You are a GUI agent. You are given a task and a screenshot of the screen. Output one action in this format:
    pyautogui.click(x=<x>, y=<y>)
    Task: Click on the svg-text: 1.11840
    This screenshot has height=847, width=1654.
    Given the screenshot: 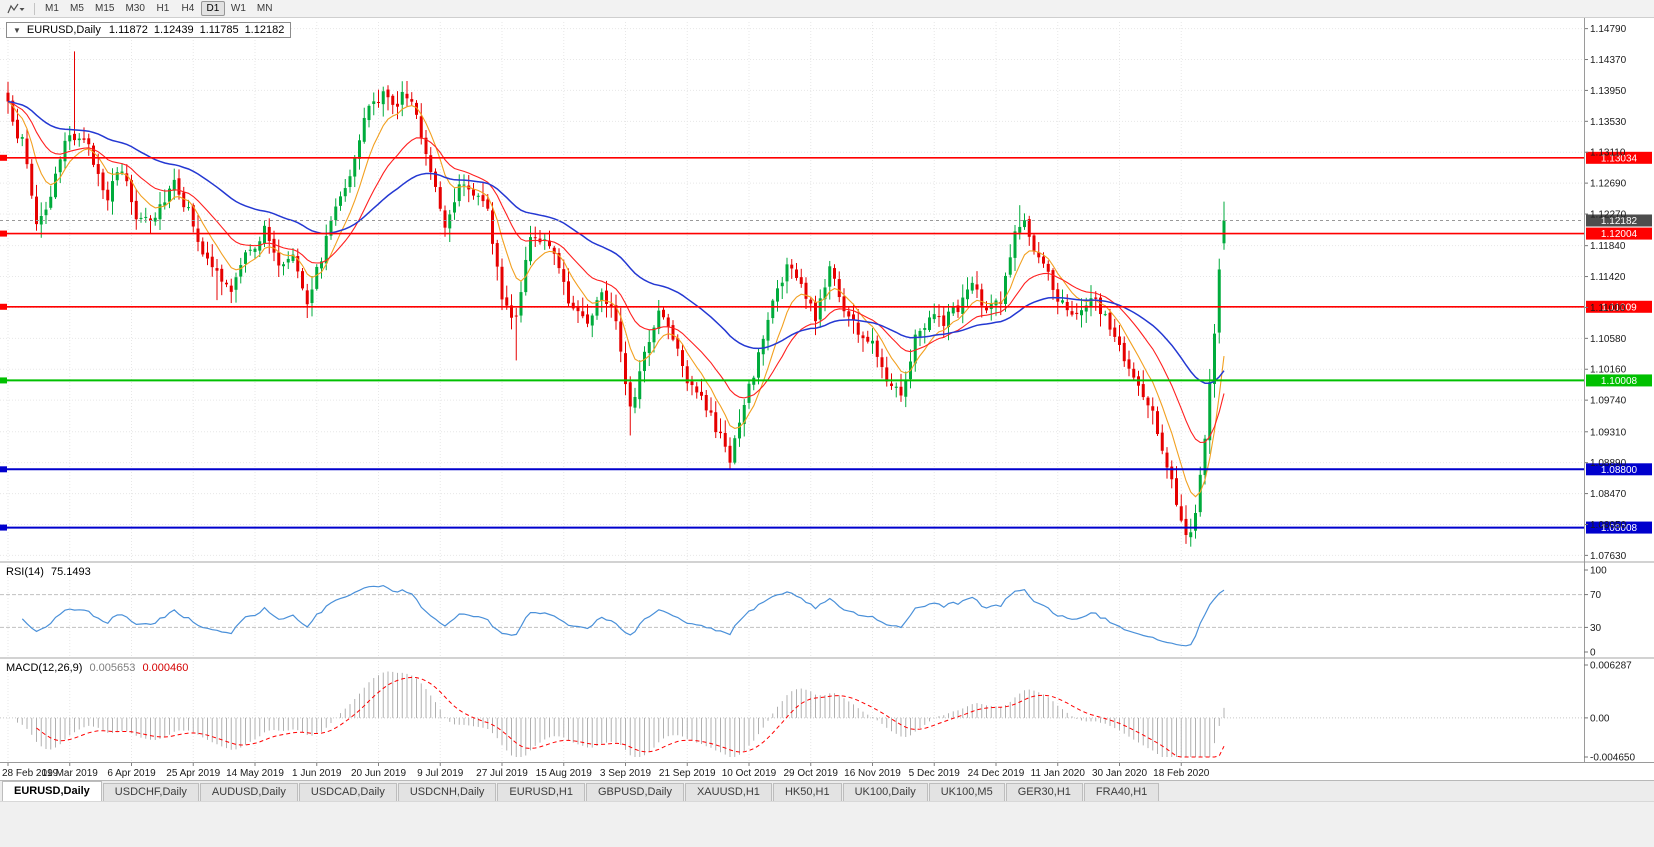 What is the action you would take?
    pyautogui.click(x=1608, y=246)
    